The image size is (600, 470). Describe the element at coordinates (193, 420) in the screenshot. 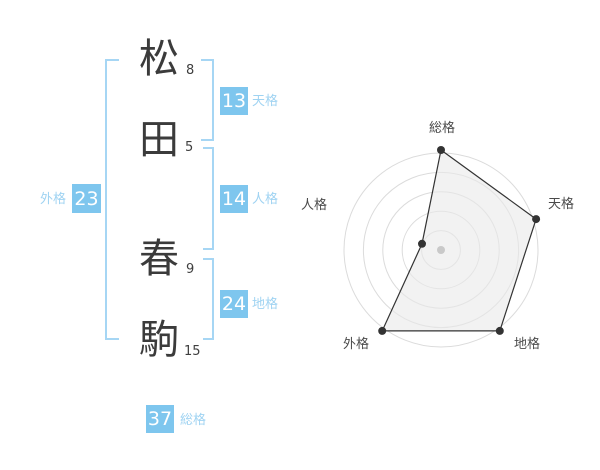

I see `soukaku-label: 総格` at that location.